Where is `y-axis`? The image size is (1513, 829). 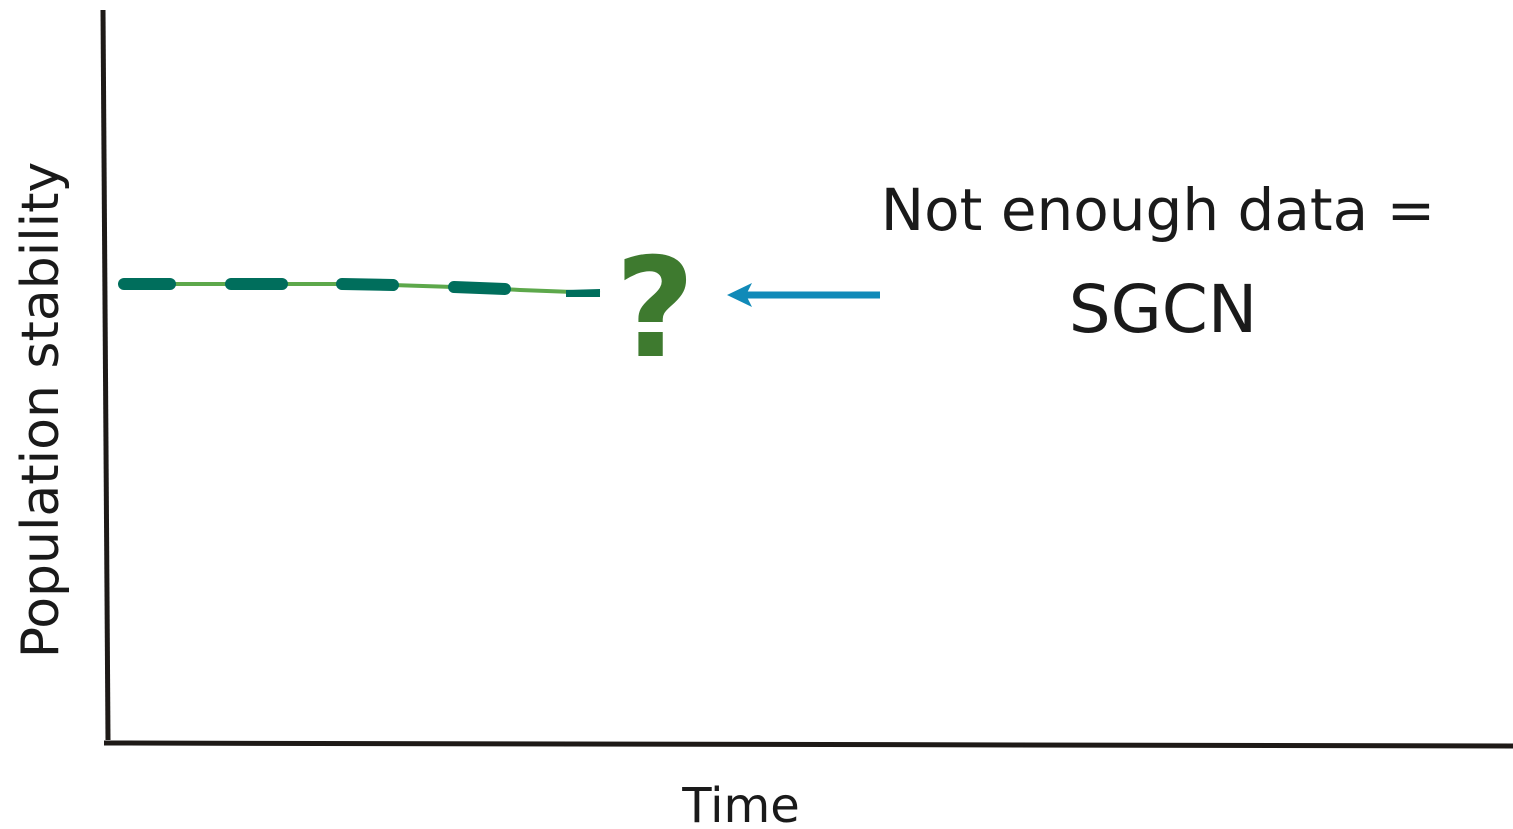
y-axis is located at coordinates (105, 375).